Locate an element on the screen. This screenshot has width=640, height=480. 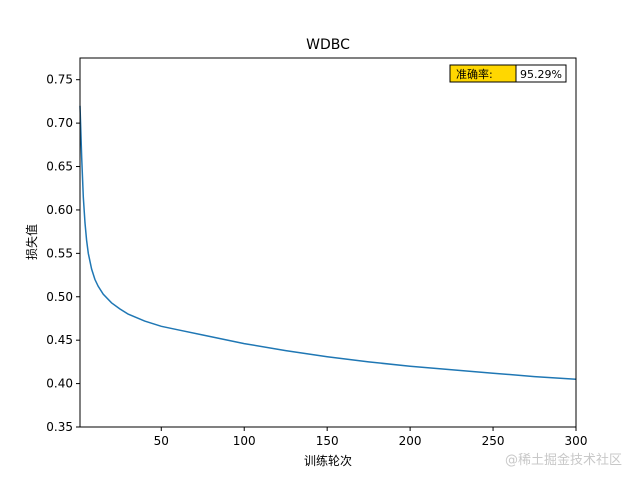
y-tick-label: 0.35 is located at coordinates (59, 427).